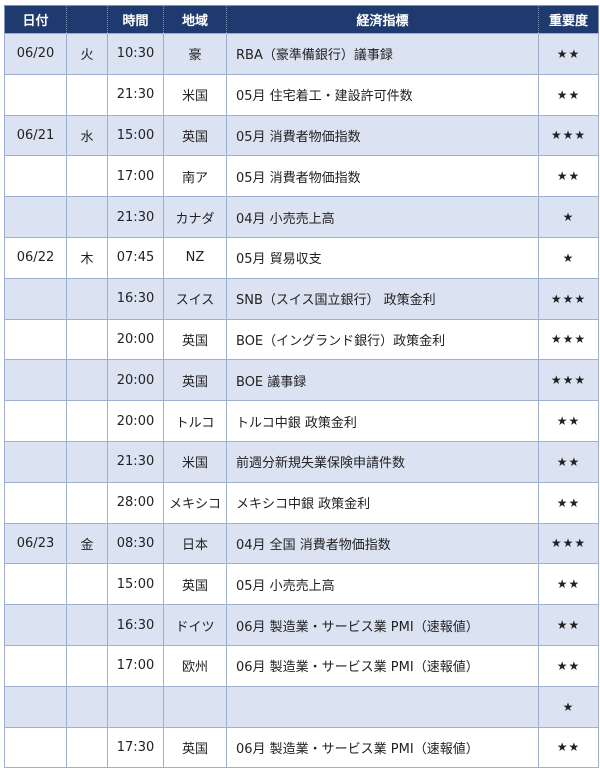 The image size is (600, 768). I want to click on table-row: 15:00 英国 05月 小売売上高 ★★, so click(301, 584).